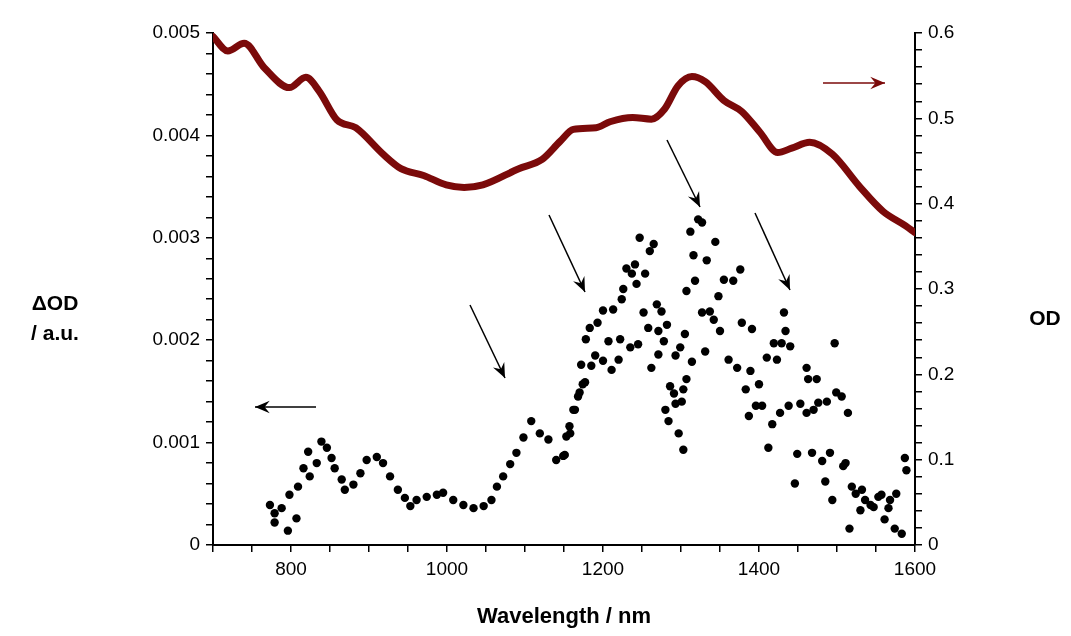 This screenshot has height=636, width=1071. I want to click on y2-axis-title: OD, so click(1045, 317).